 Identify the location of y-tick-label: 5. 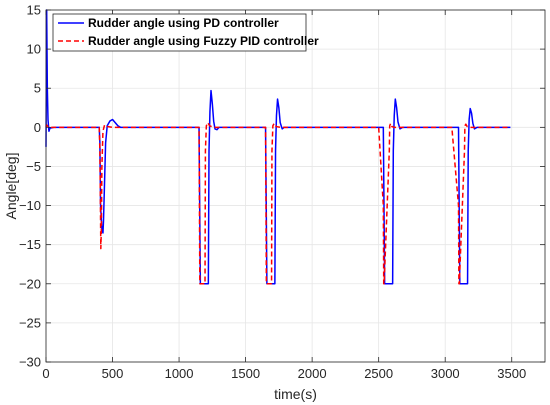
(37, 88).